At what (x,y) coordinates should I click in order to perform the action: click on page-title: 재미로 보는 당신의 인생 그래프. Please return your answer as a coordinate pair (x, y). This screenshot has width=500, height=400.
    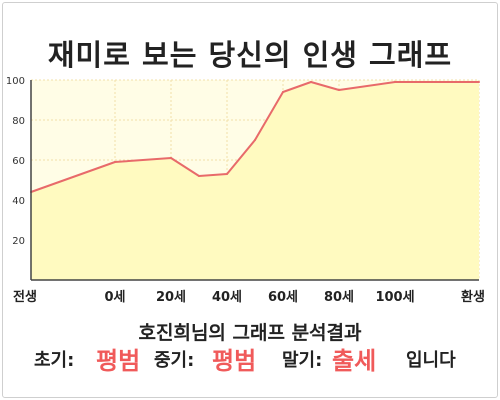
    Looking at the image, I should click on (250, 55).